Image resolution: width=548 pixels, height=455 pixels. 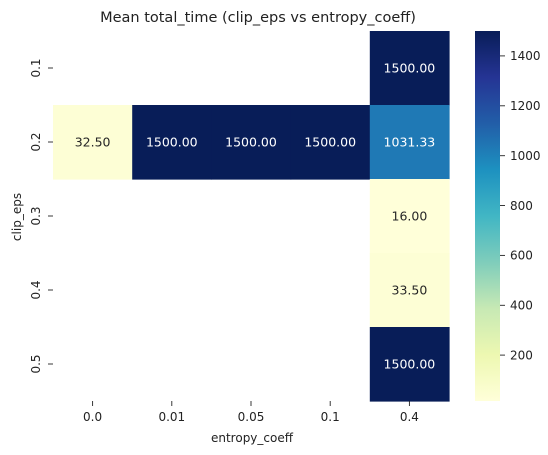 I want to click on y-tick-label: 0.4, so click(x=36, y=289).